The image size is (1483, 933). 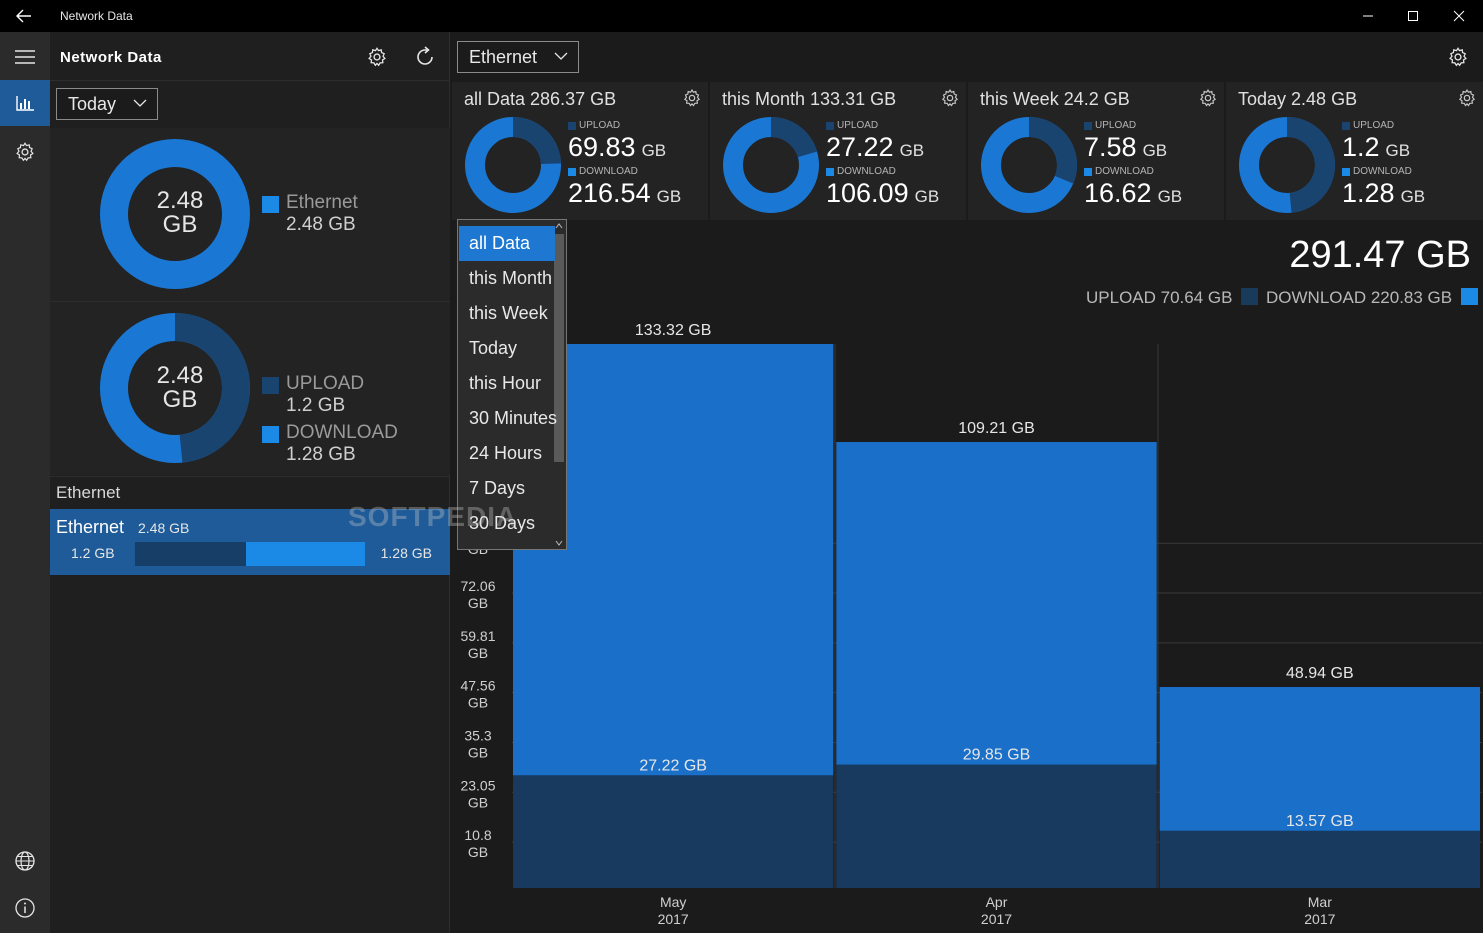 I want to click on y-tick-label: 59.81 GB, so click(x=477, y=644).